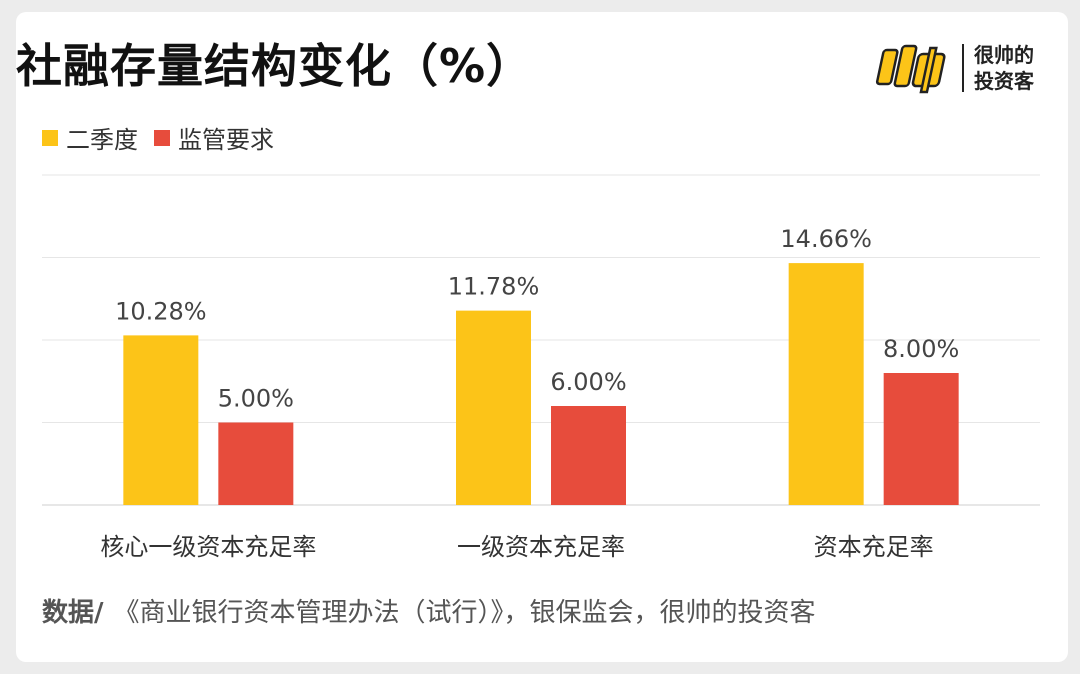 The height and width of the screenshot is (674, 1080). Describe the element at coordinates (102, 140) in the screenshot. I see `legend-label-q2: 二季度` at that location.